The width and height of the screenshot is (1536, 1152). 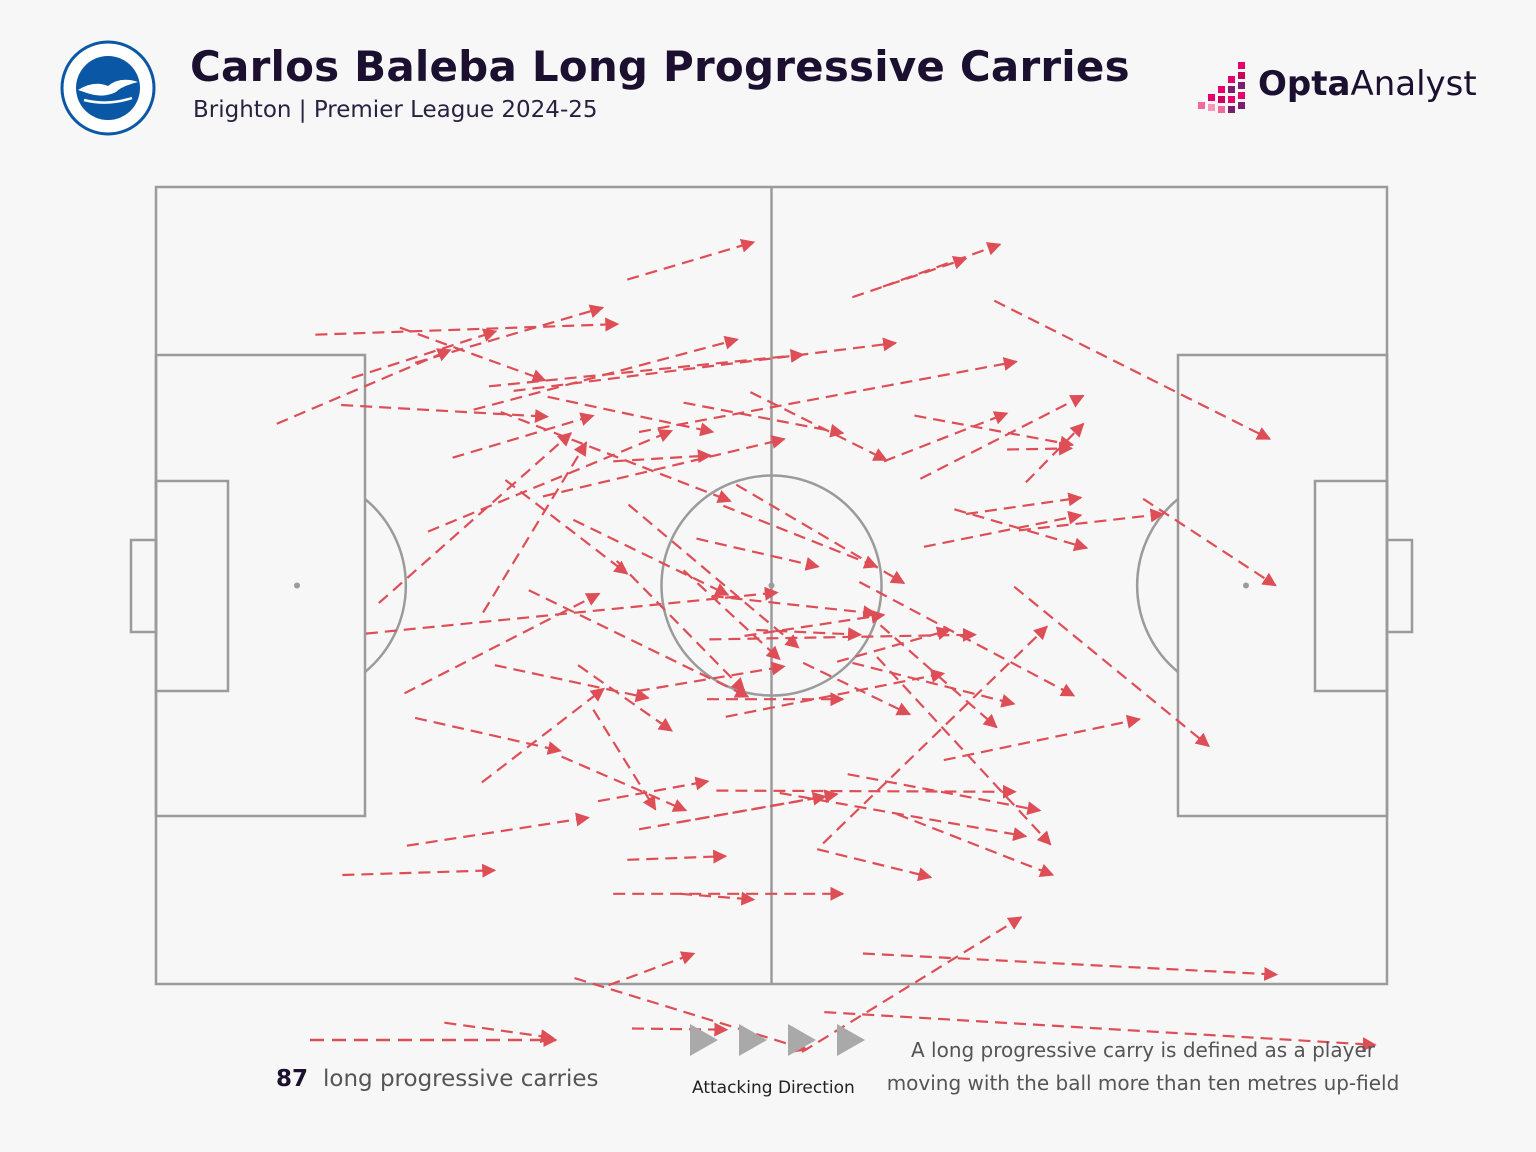 I want to click on centre-spot, so click(x=771, y=585).